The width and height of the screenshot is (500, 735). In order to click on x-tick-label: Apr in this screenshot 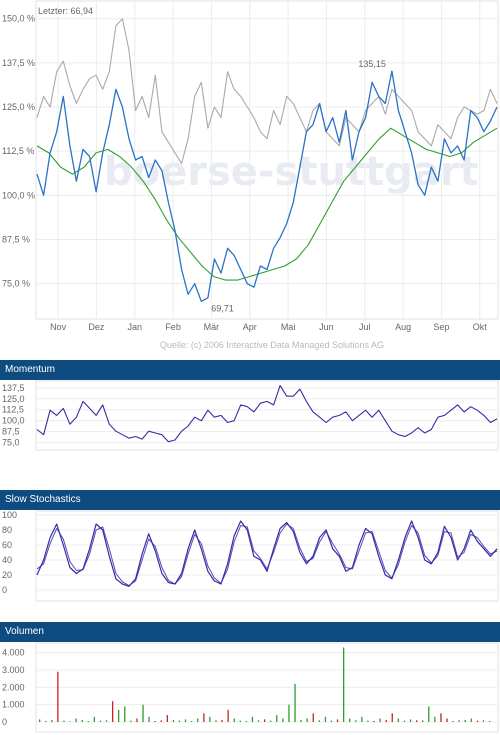, I will do `click(250, 327)`.